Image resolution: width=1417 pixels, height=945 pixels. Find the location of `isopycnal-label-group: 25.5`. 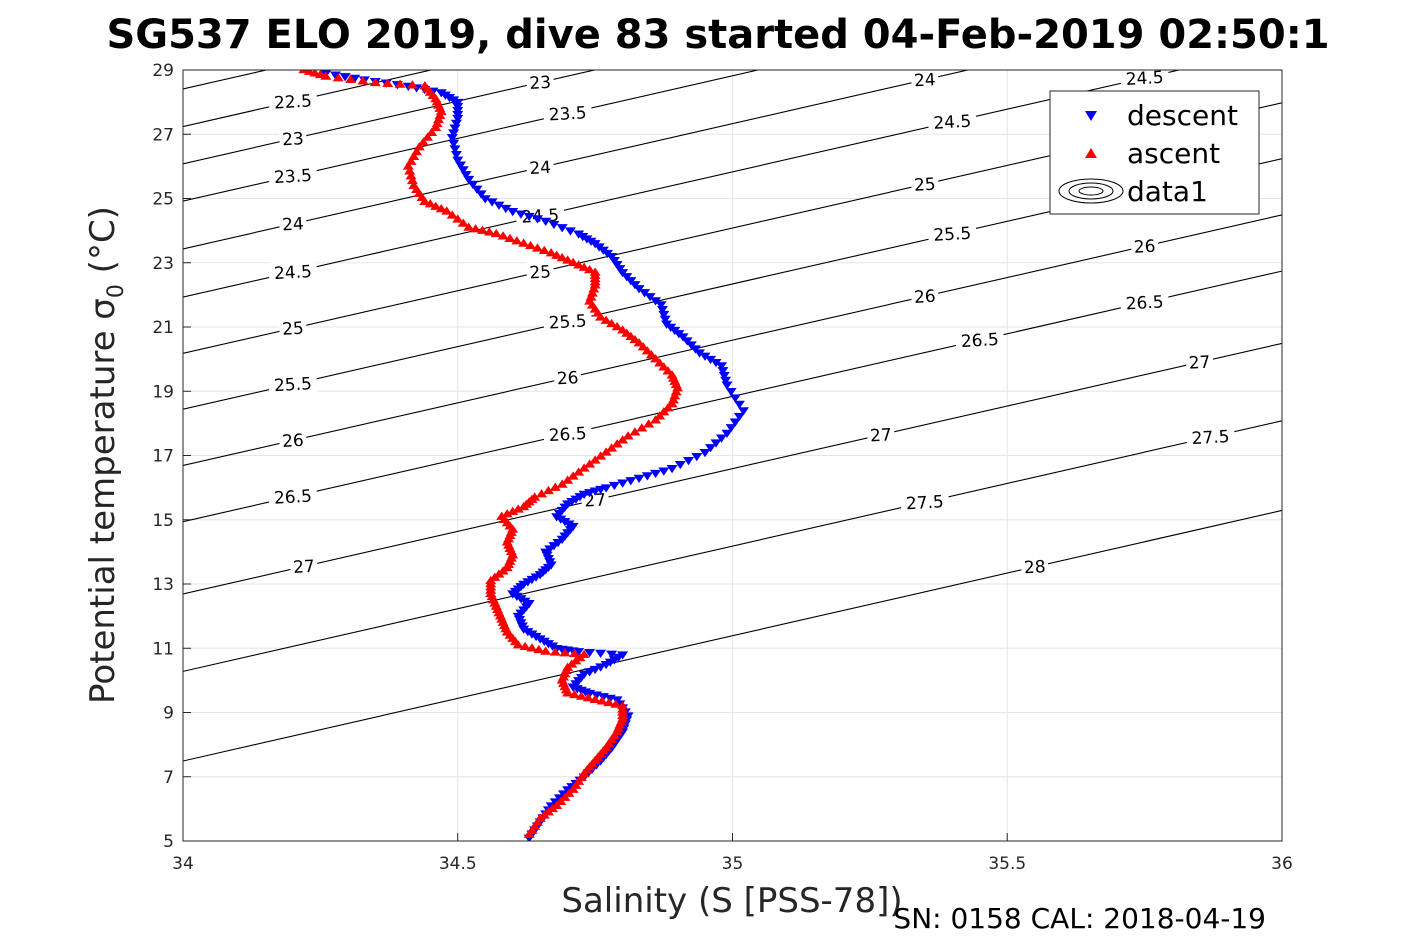

isopycnal-label-group: 25.5 is located at coordinates (293, 383).